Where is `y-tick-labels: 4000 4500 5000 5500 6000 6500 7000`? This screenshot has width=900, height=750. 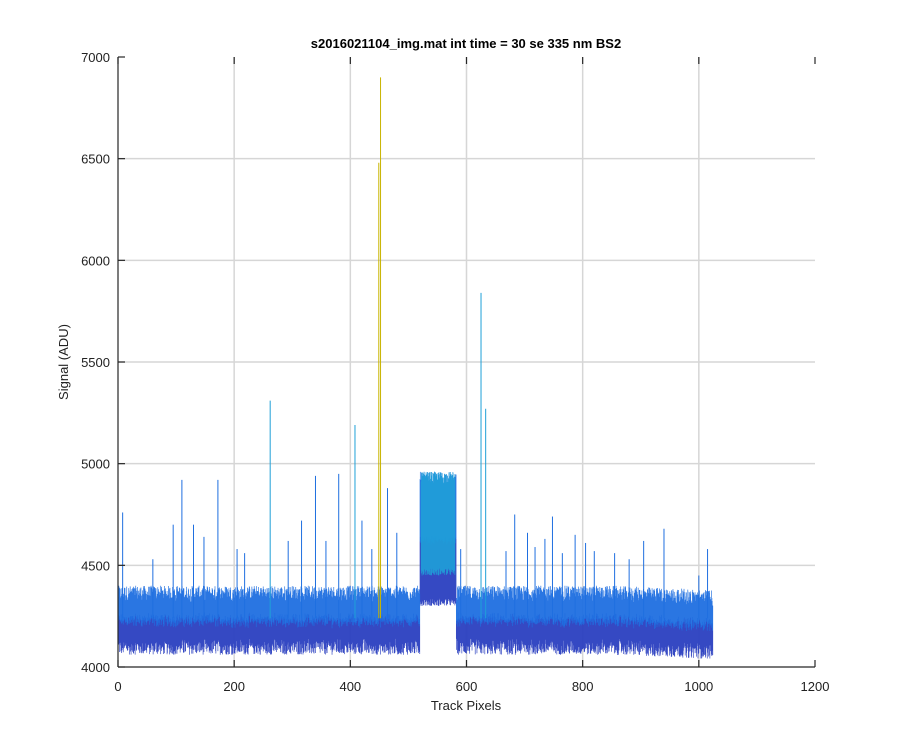
y-tick-labels: 4000 4500 5000 5500 6000 6500 7000 is located at coordinates (95, 362).